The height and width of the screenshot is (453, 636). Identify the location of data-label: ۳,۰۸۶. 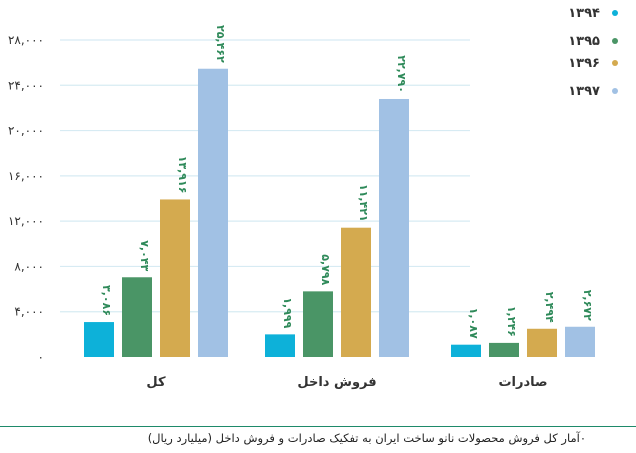
(106, 300).